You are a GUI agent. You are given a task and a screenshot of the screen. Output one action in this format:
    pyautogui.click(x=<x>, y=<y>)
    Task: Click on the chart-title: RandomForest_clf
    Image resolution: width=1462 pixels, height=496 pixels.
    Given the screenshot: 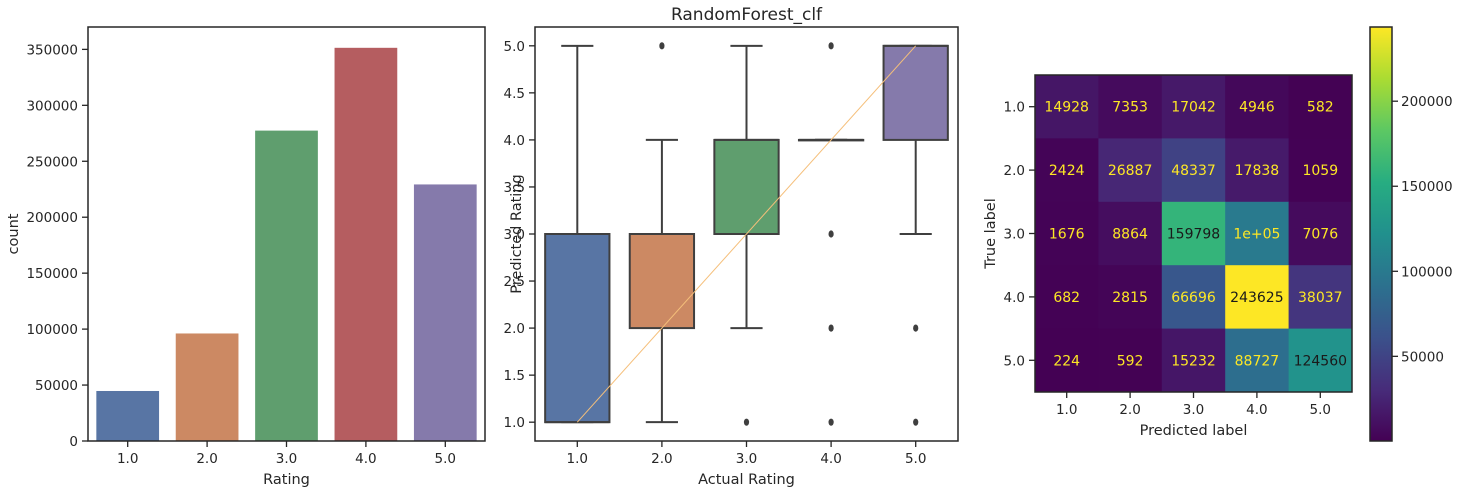 What is the action you would take?
    pyautogui.click(x=747, y=15)
    